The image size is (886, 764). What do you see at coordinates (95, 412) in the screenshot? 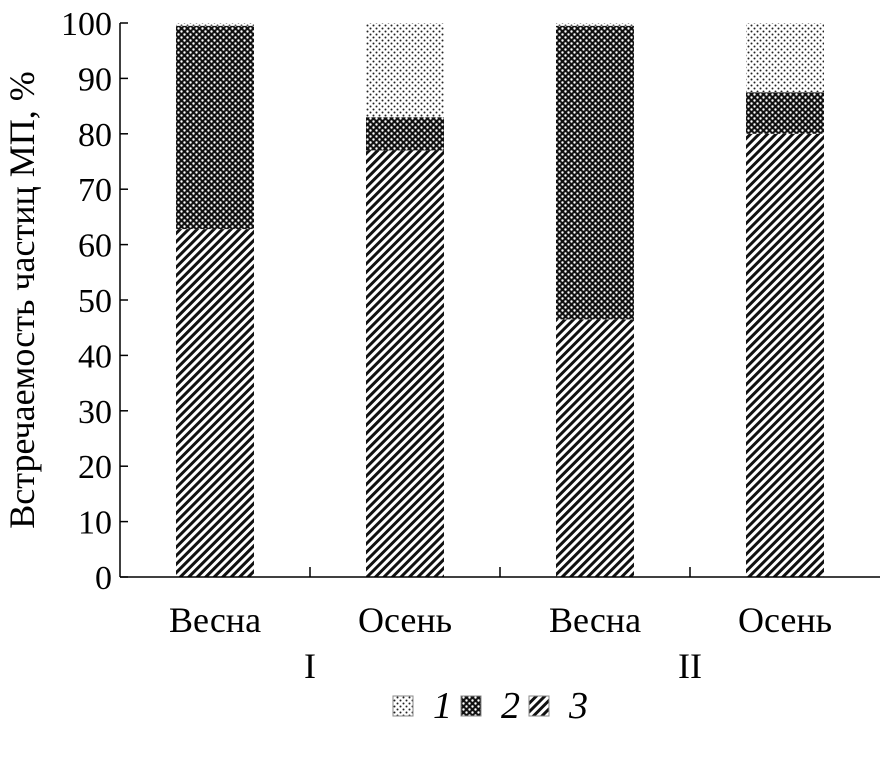
I see `y-tick-label: 30` at bounding box center [95, 412].